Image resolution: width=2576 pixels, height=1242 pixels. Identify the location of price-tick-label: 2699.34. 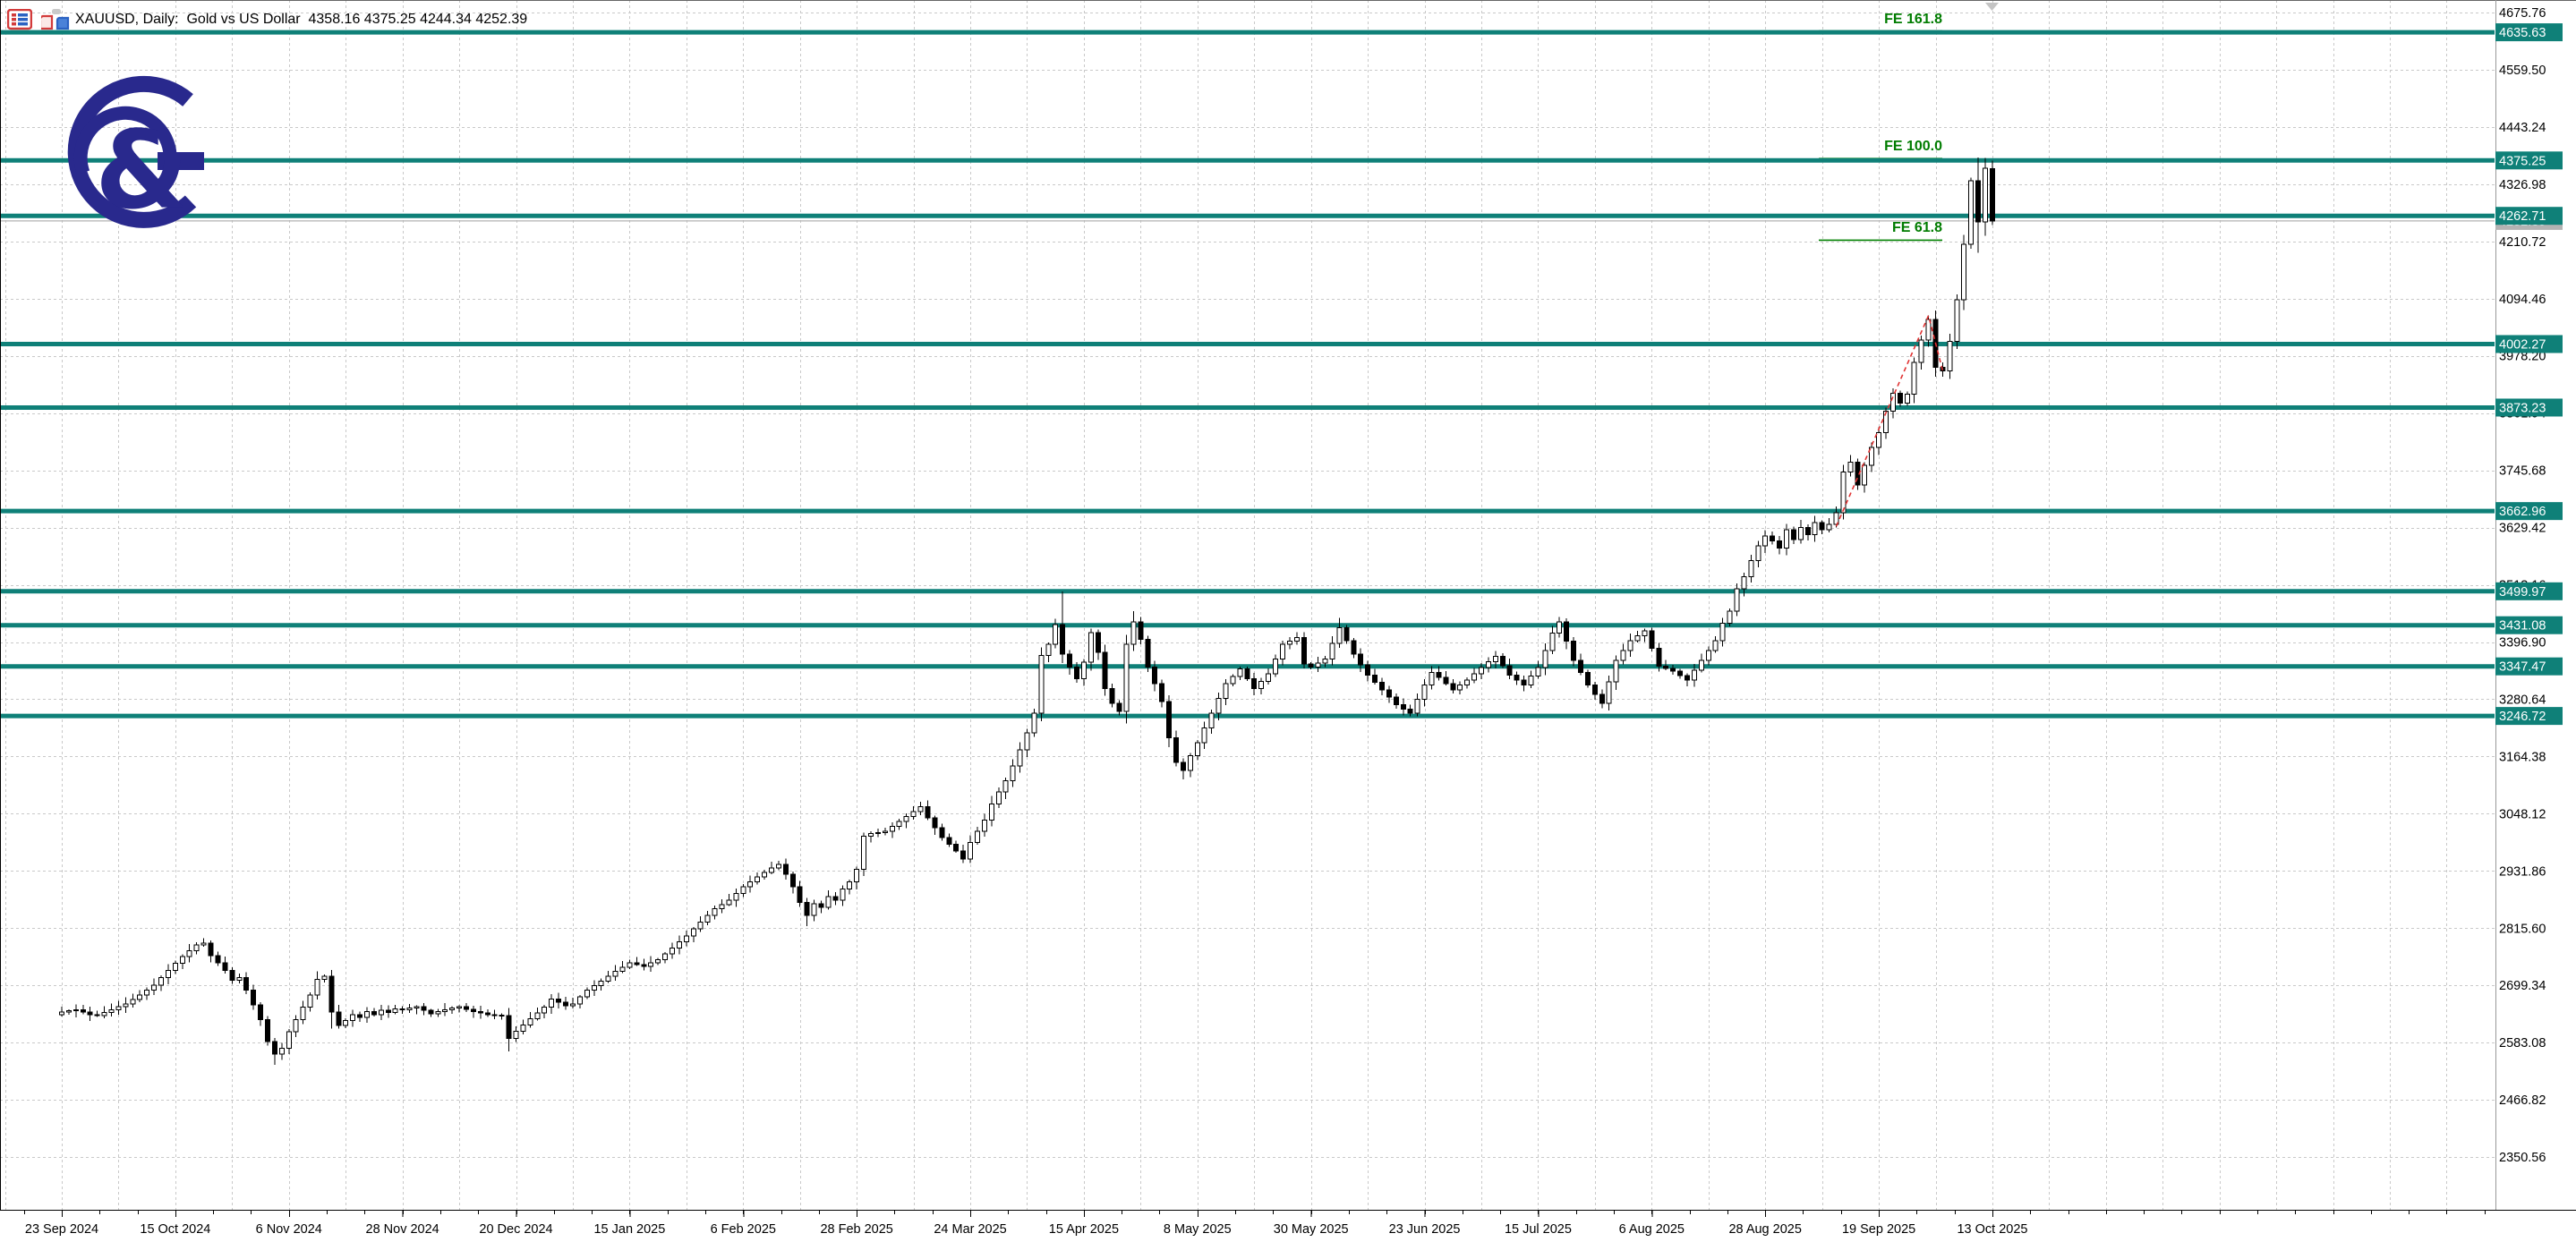
(2522, 986).